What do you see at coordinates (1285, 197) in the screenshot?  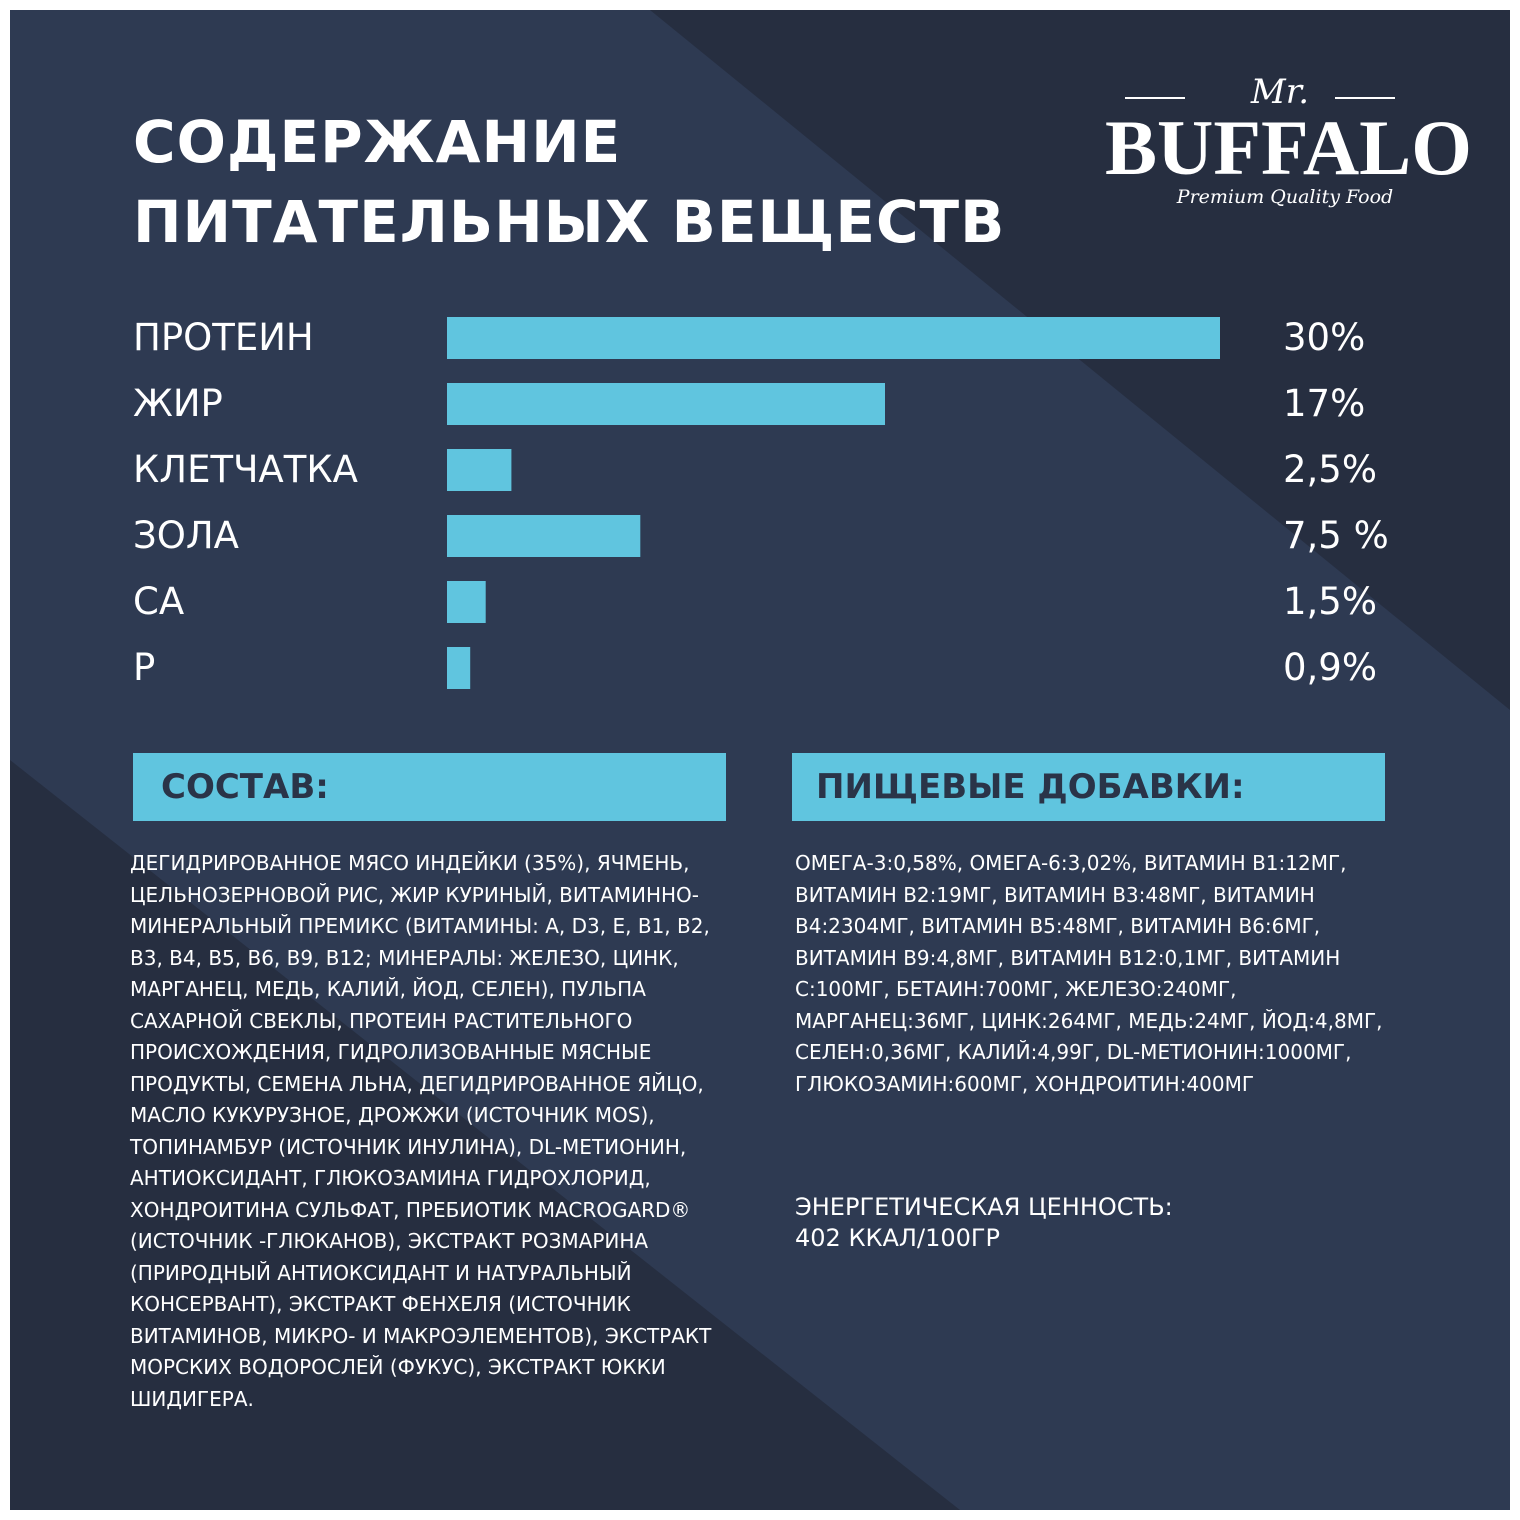 I see `logo-tagline: Premium Quality Food` at bounding box center [1285, 197].